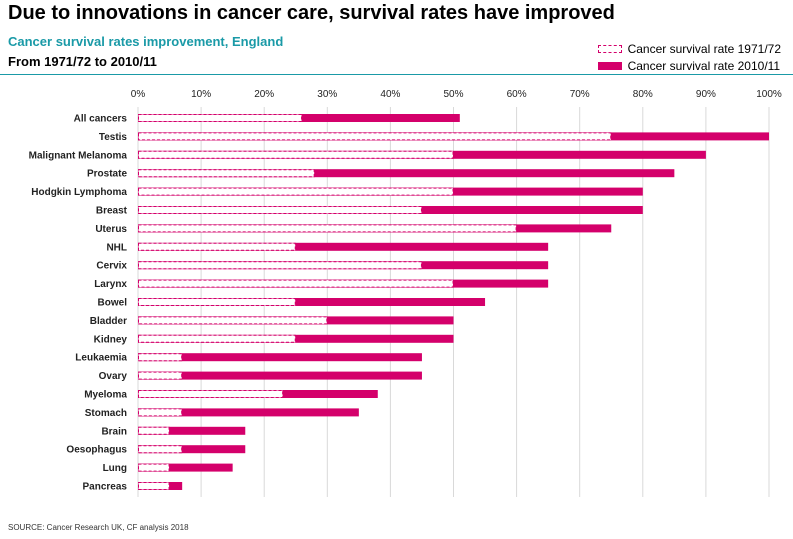 The width and height of the screenshot is (793, 539). I want to click on legend-swatch-2010, so click(609, 65).